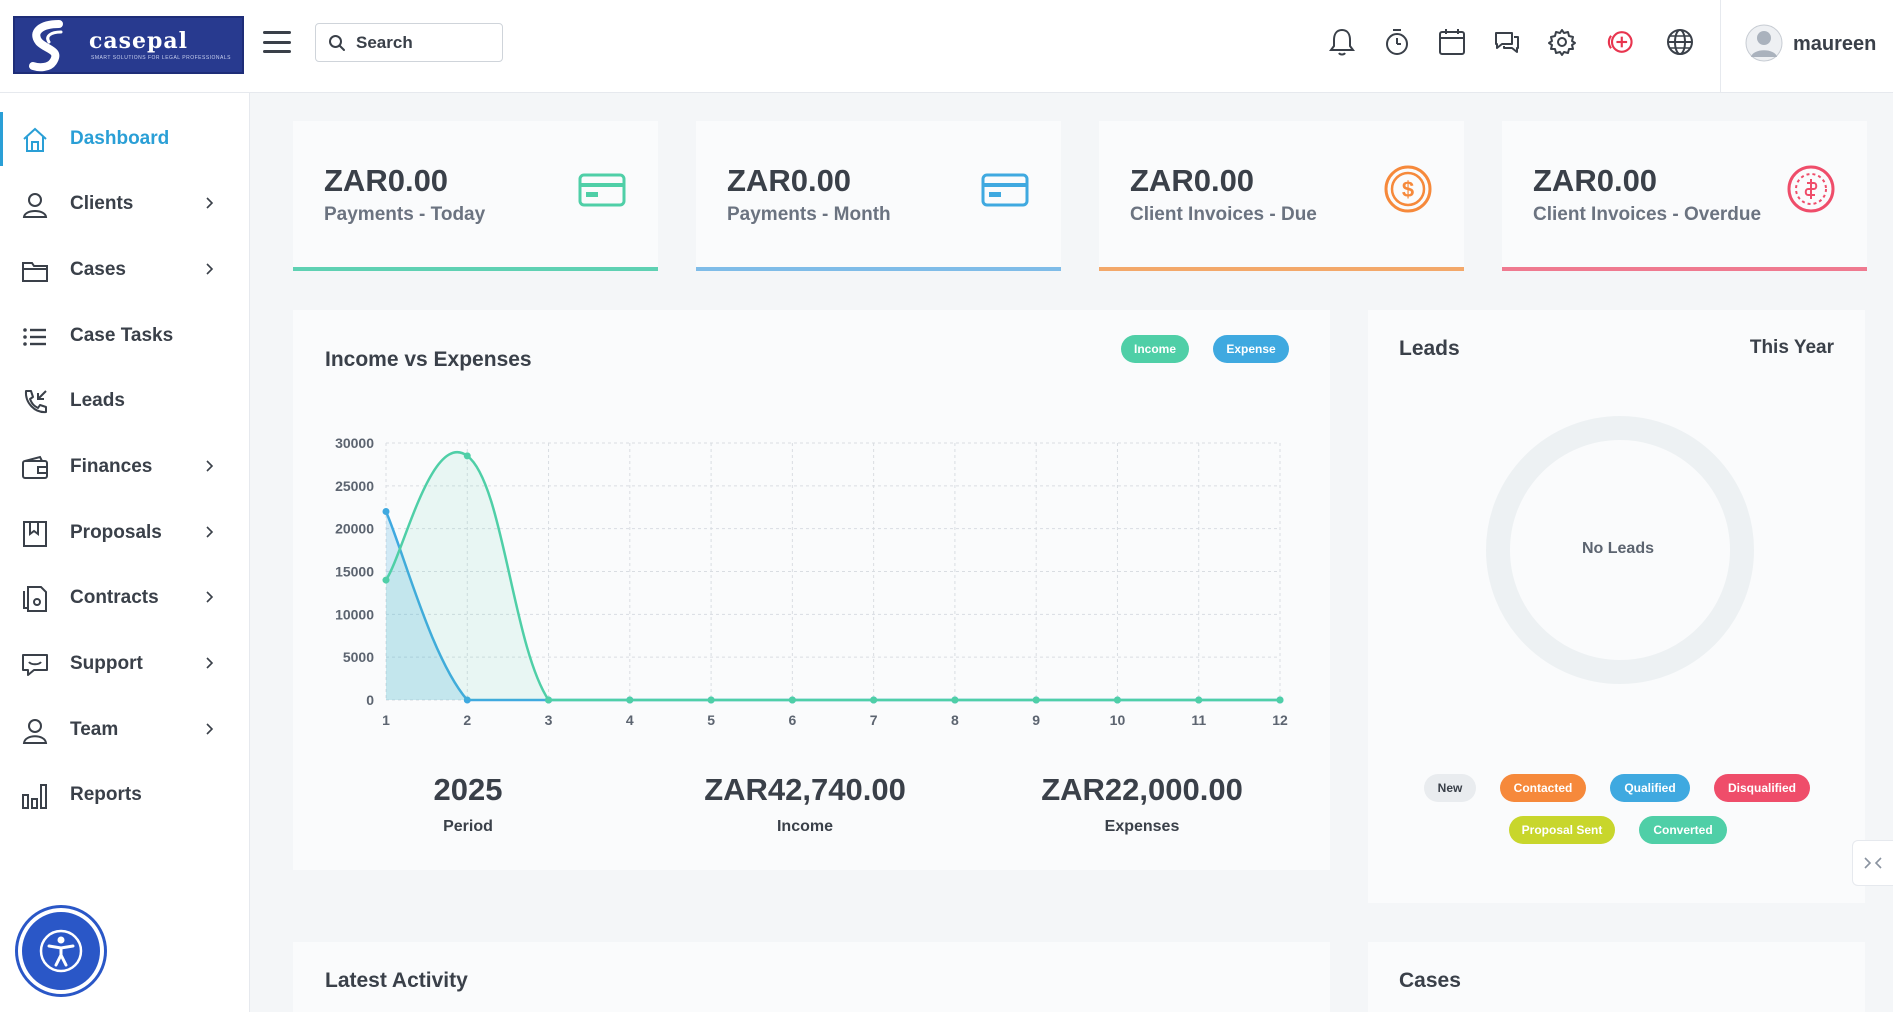 The width and height of the screenshot is (1893, 1012). Describe the element at coordinates (1118, 720) in the screenshot. I see `x-tick-label: 10` at that location.